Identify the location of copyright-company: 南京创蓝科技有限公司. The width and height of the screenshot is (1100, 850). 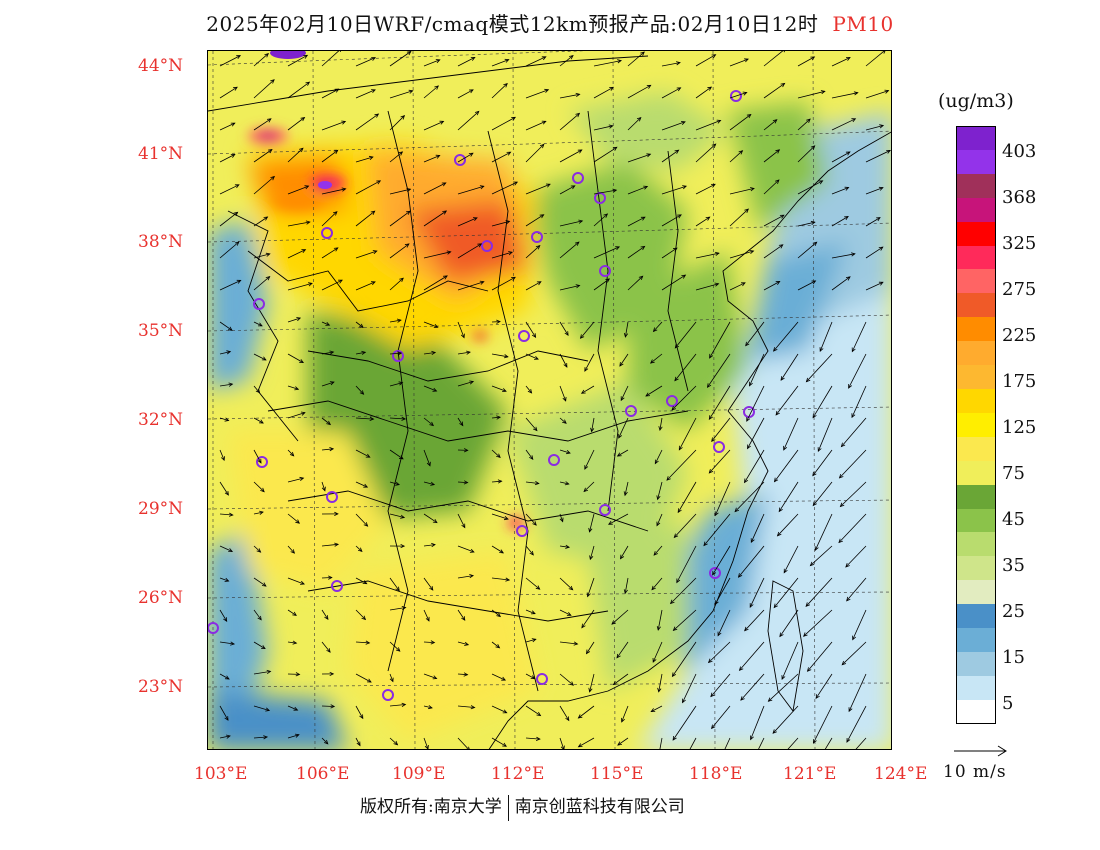
(599, 807).